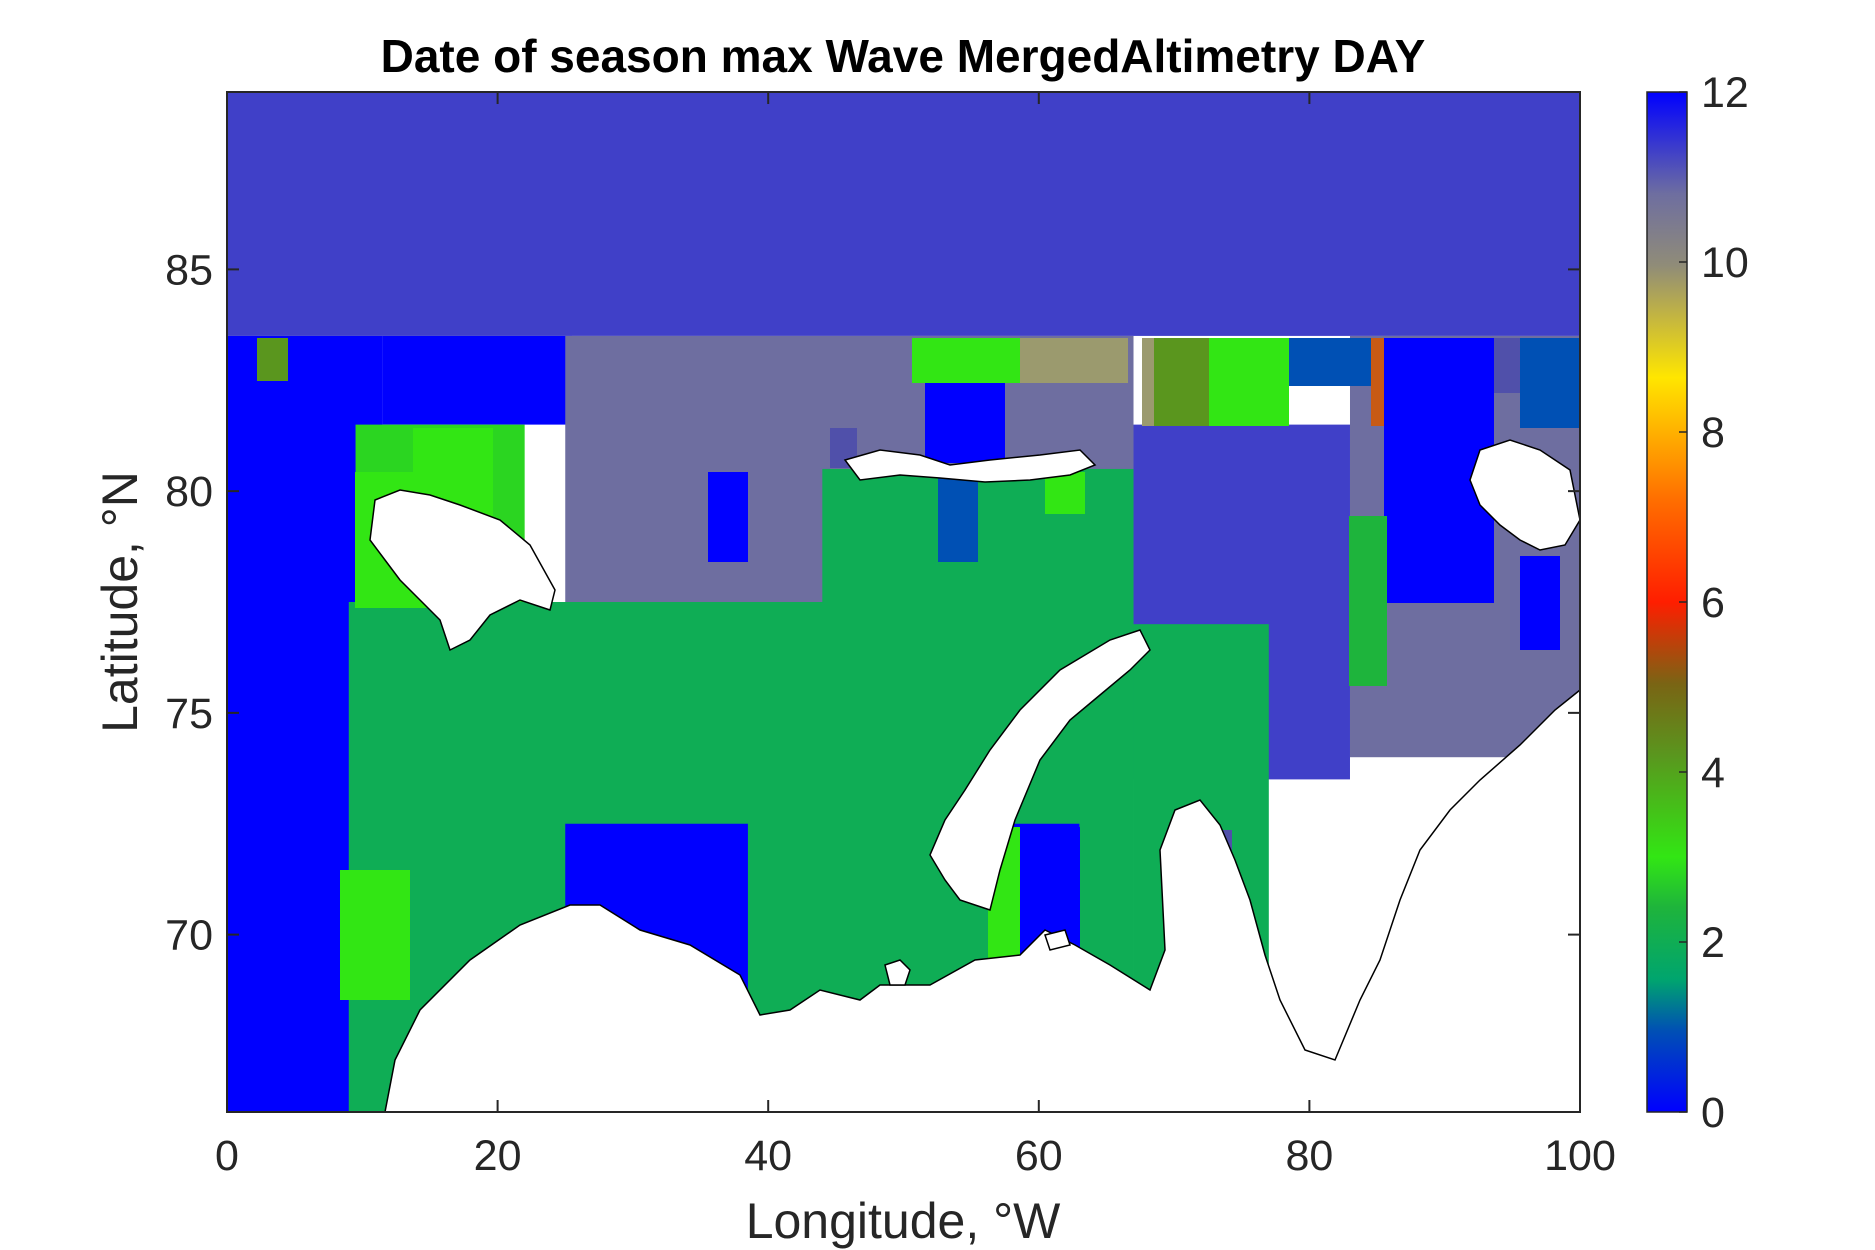  I want to click on colorbar-tick-label: 8, so click(1713, 433).